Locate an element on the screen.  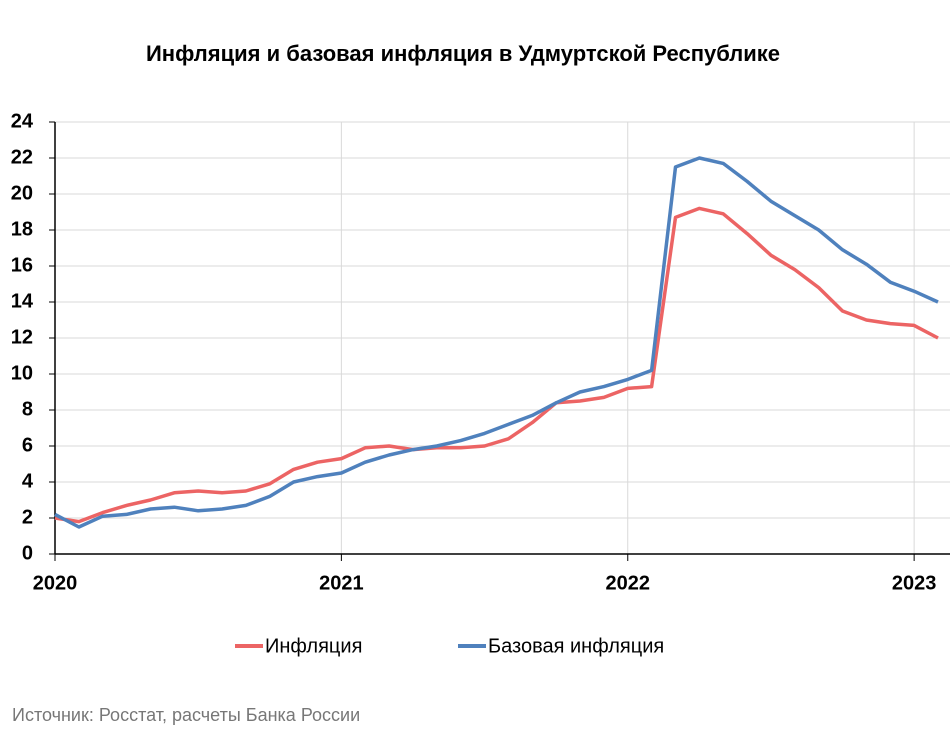
legend-label: Базовая инфляция is located at coordinates (576, 646).